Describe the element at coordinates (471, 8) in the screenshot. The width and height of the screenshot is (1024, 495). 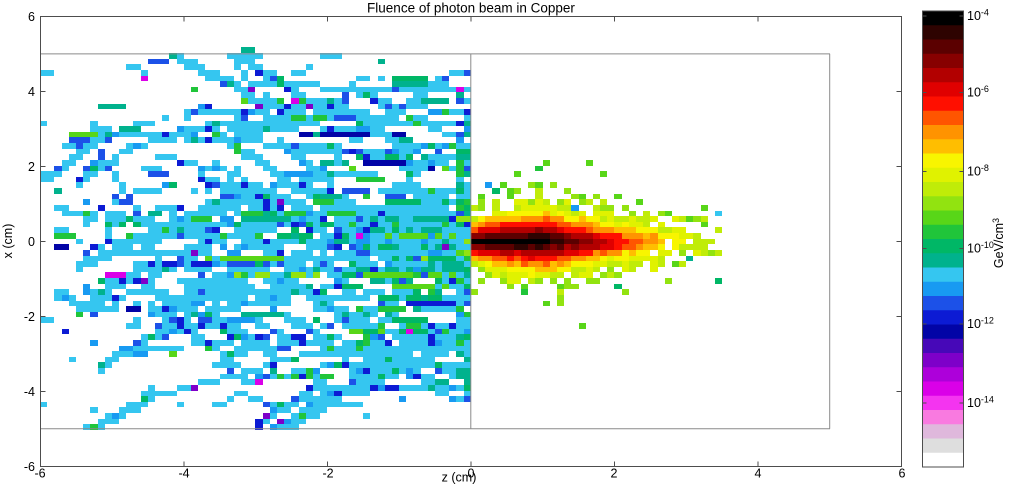
I see `svg-text:Fluence of photon beam in Copp: Fluence of photon beam in Copper` at that location.